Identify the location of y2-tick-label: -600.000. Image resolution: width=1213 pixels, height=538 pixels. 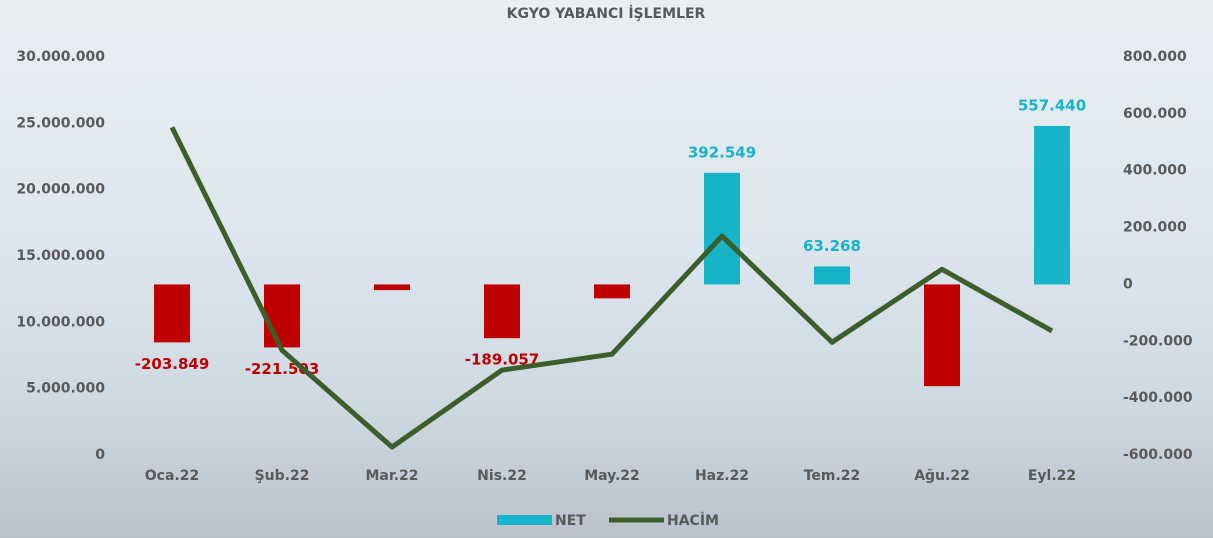
(1158, 455).